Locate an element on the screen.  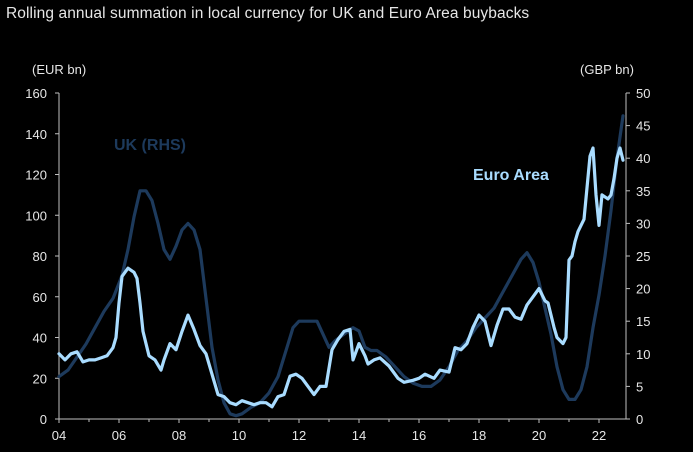
x-tick-label: 04 is located at coordinates (59, 435).